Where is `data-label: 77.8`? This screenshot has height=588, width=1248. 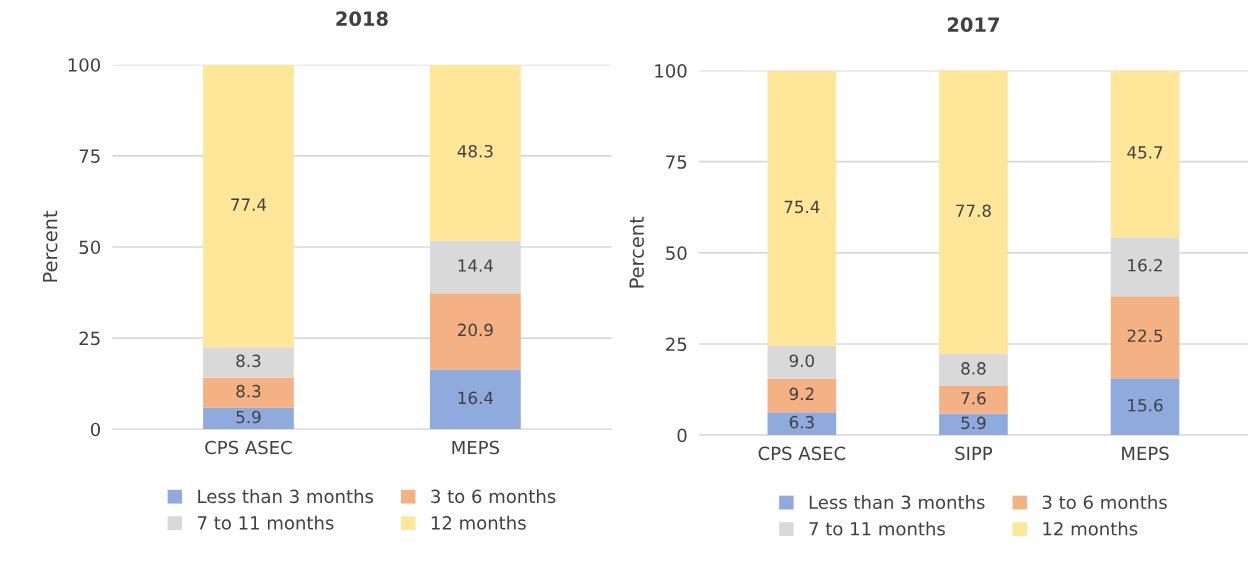
data-label: 77.8 is located at coordinates (973, 211).